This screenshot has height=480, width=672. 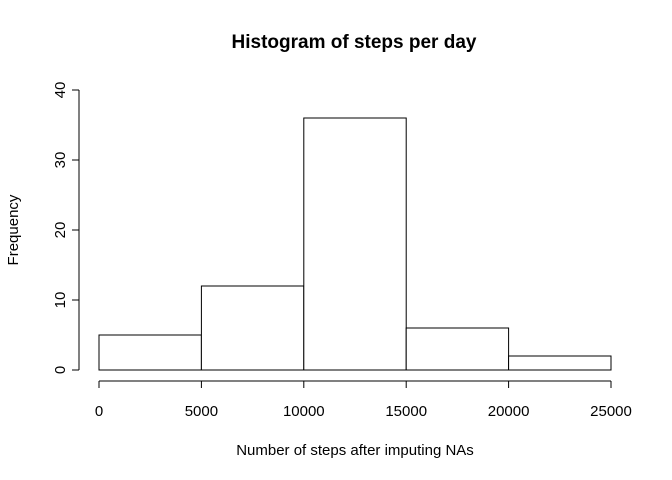 I want to click on x-tick-label-0: 0, so click(x=99, y=411).